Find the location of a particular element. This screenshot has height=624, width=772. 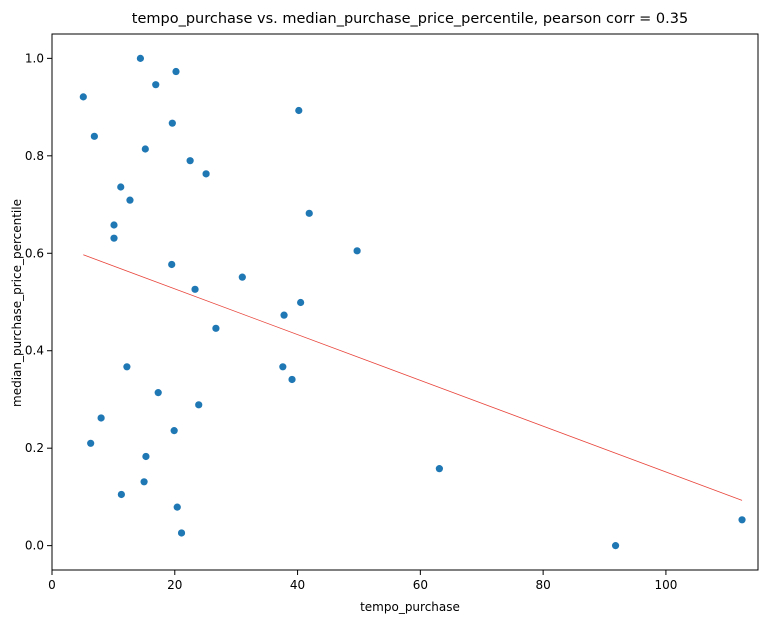

x-tick-label: 20 is located at coordinates (174, 585).